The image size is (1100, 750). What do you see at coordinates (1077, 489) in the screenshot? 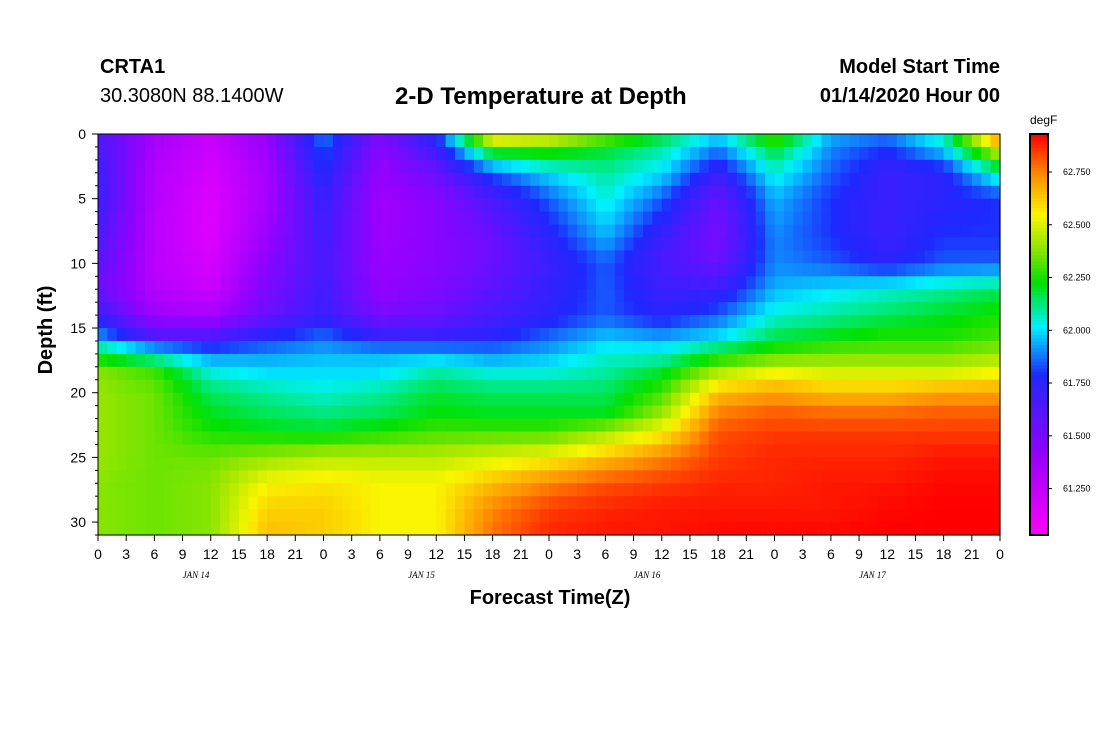
I see `colorbar-tick-label: 61.250` at bounding box center [1077, 489].